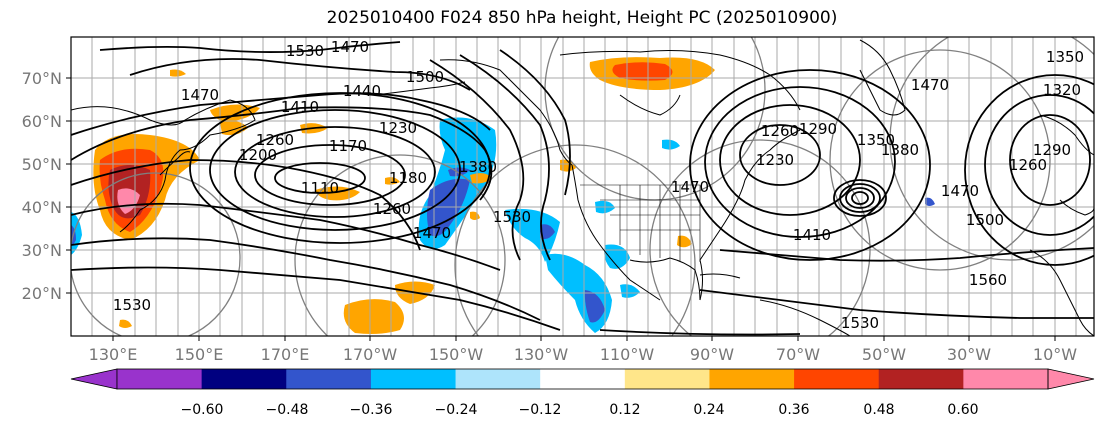  Describe the element at coordinates (287, 410) in the screenshot. I see `colorbar-tick-label: −0.48` at that location.